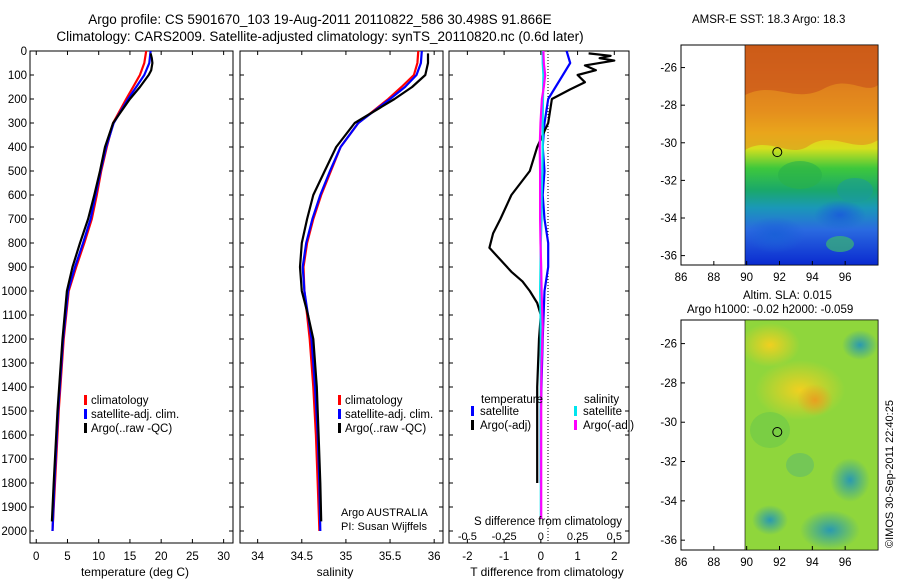 The image size is (900, 580). I want to click on map-x-tick-label: 88, so click(713, 278).